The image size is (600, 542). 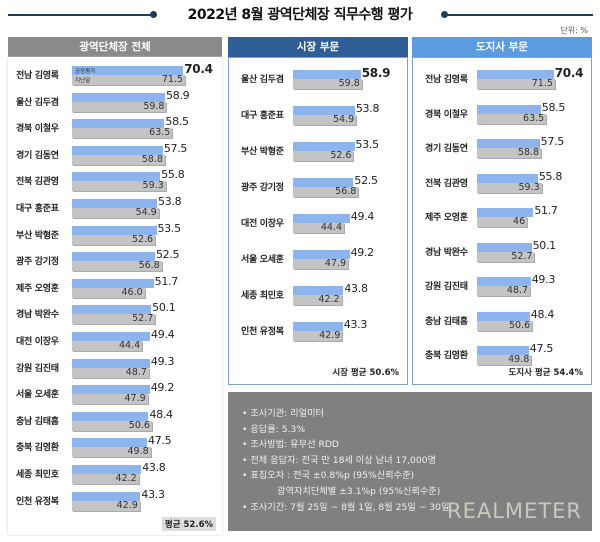 What do you see at coordinates (188, 524) in the screenshot?
I see `average-label: 평균 52.6%` at bounding box center [188, 524].